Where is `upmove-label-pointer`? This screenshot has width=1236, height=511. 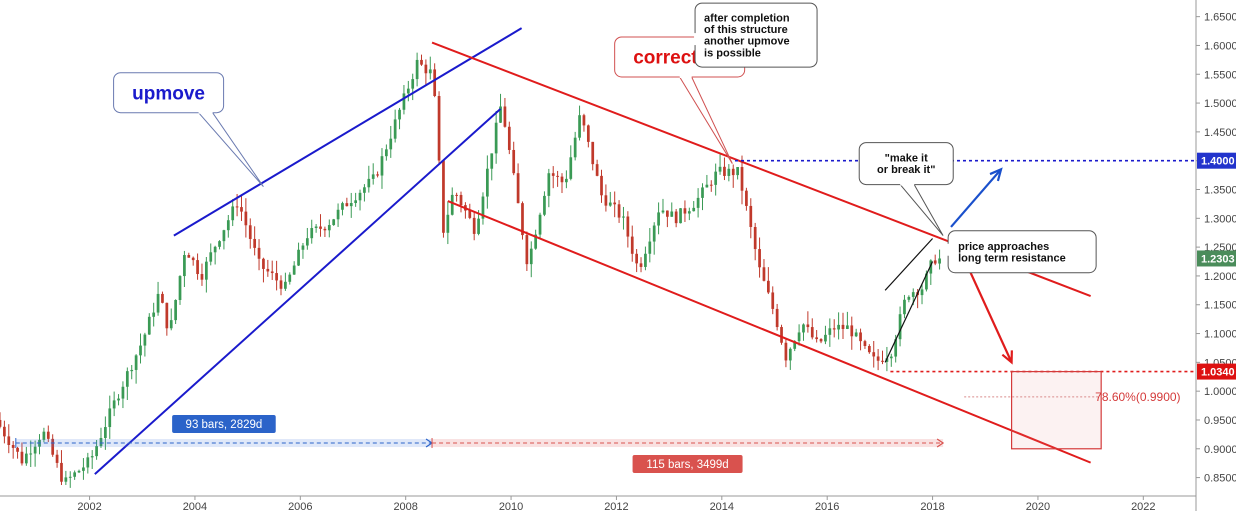 upmove-label-pointer is located at coordinates (231, 149).